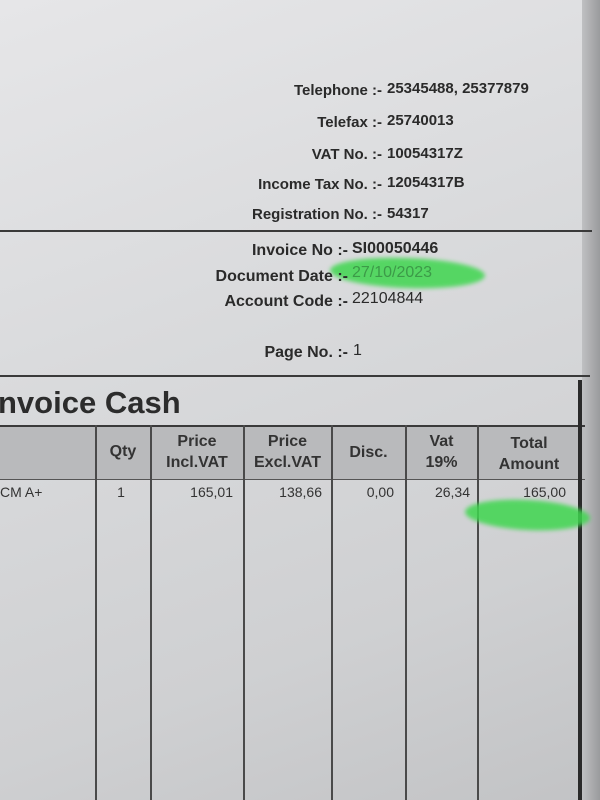 Image resolution: width=600 pixels, height=800 pixels. What do you see at coordinates (337, 90) in the screenshot?
I see `telephone-label: Telephone :-` at bounding box center [337, 90].